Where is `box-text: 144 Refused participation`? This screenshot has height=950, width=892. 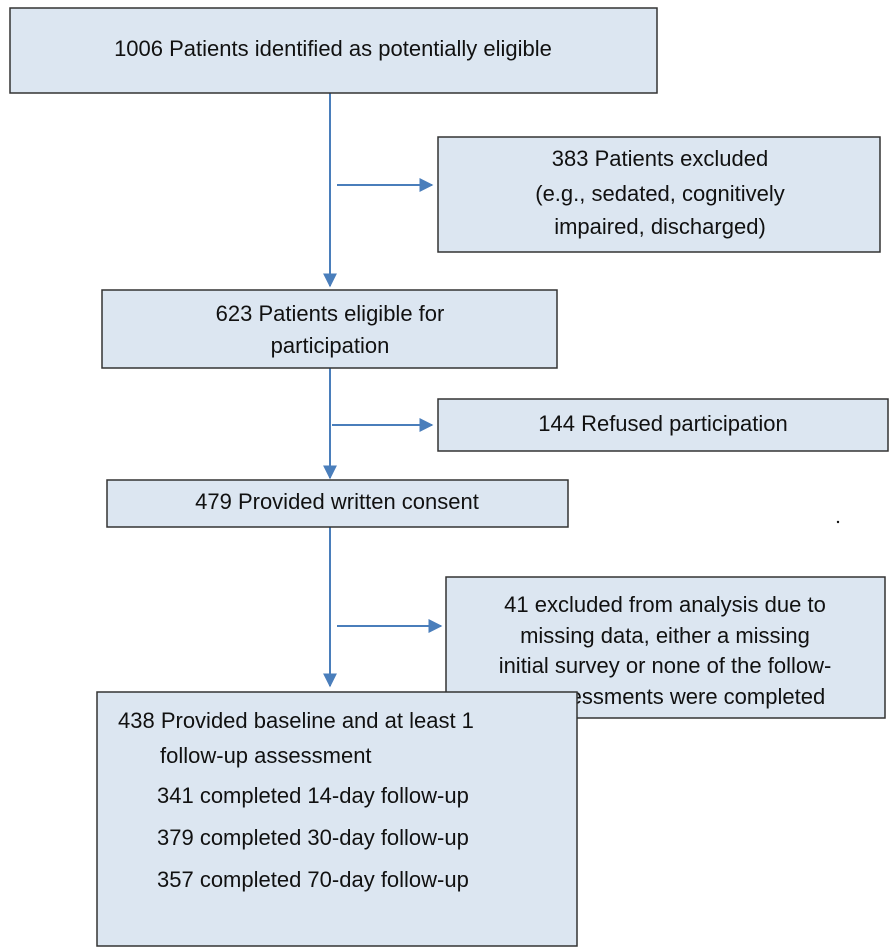
box-text: 144 Refused participation is located at coordinates (663, 423).